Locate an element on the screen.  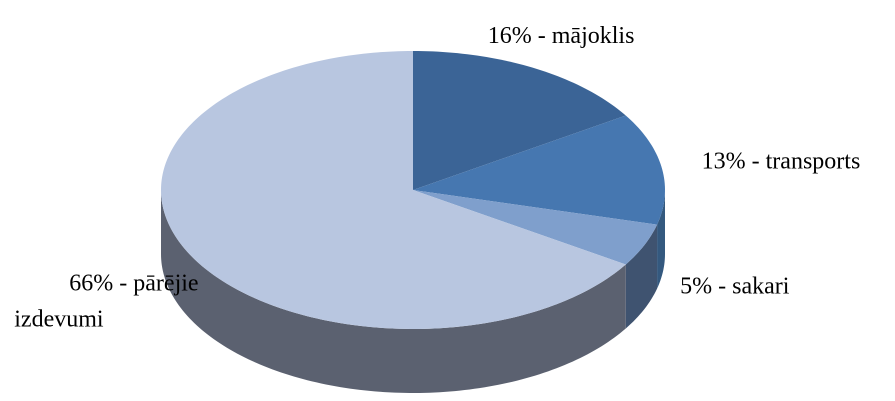
data-label: 66% - pārējie izdevumi is located at coordinates (106, 301).